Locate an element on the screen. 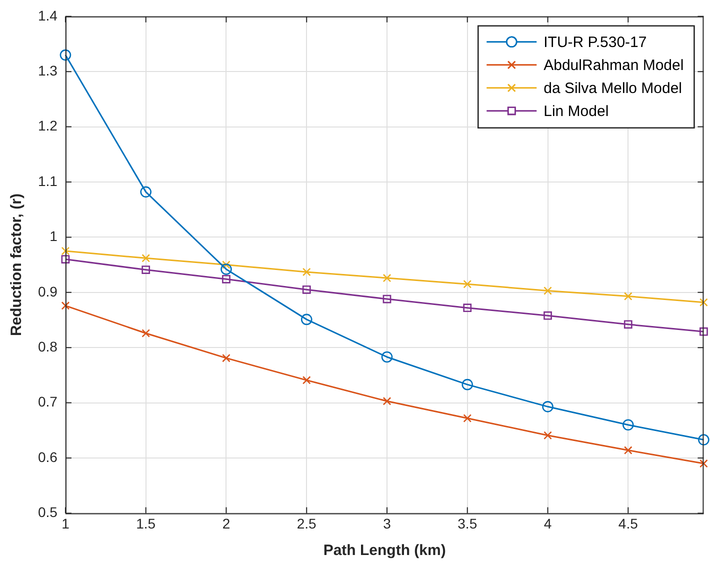 The height and width of the screenshot is (568, 710). x-tick-label: 1 is located at coordinates (66, 523).